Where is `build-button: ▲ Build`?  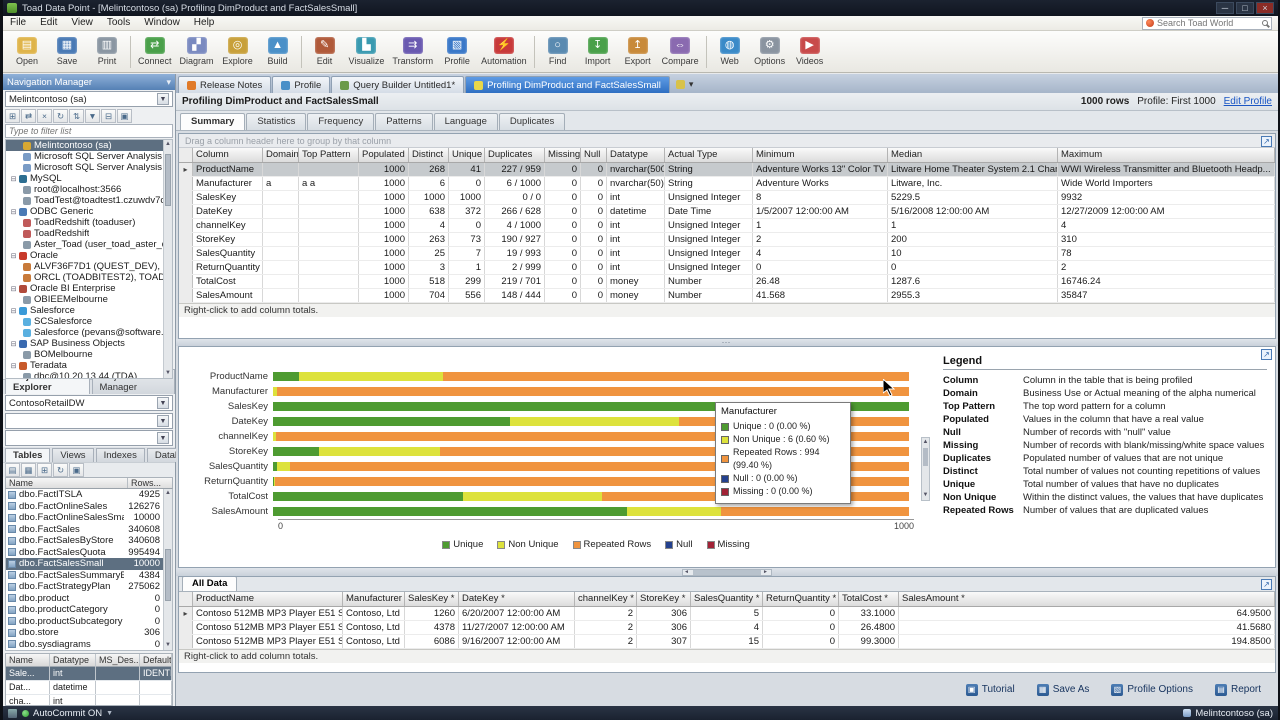 build-button: ▲ Build is located at coordinates (278, 52).